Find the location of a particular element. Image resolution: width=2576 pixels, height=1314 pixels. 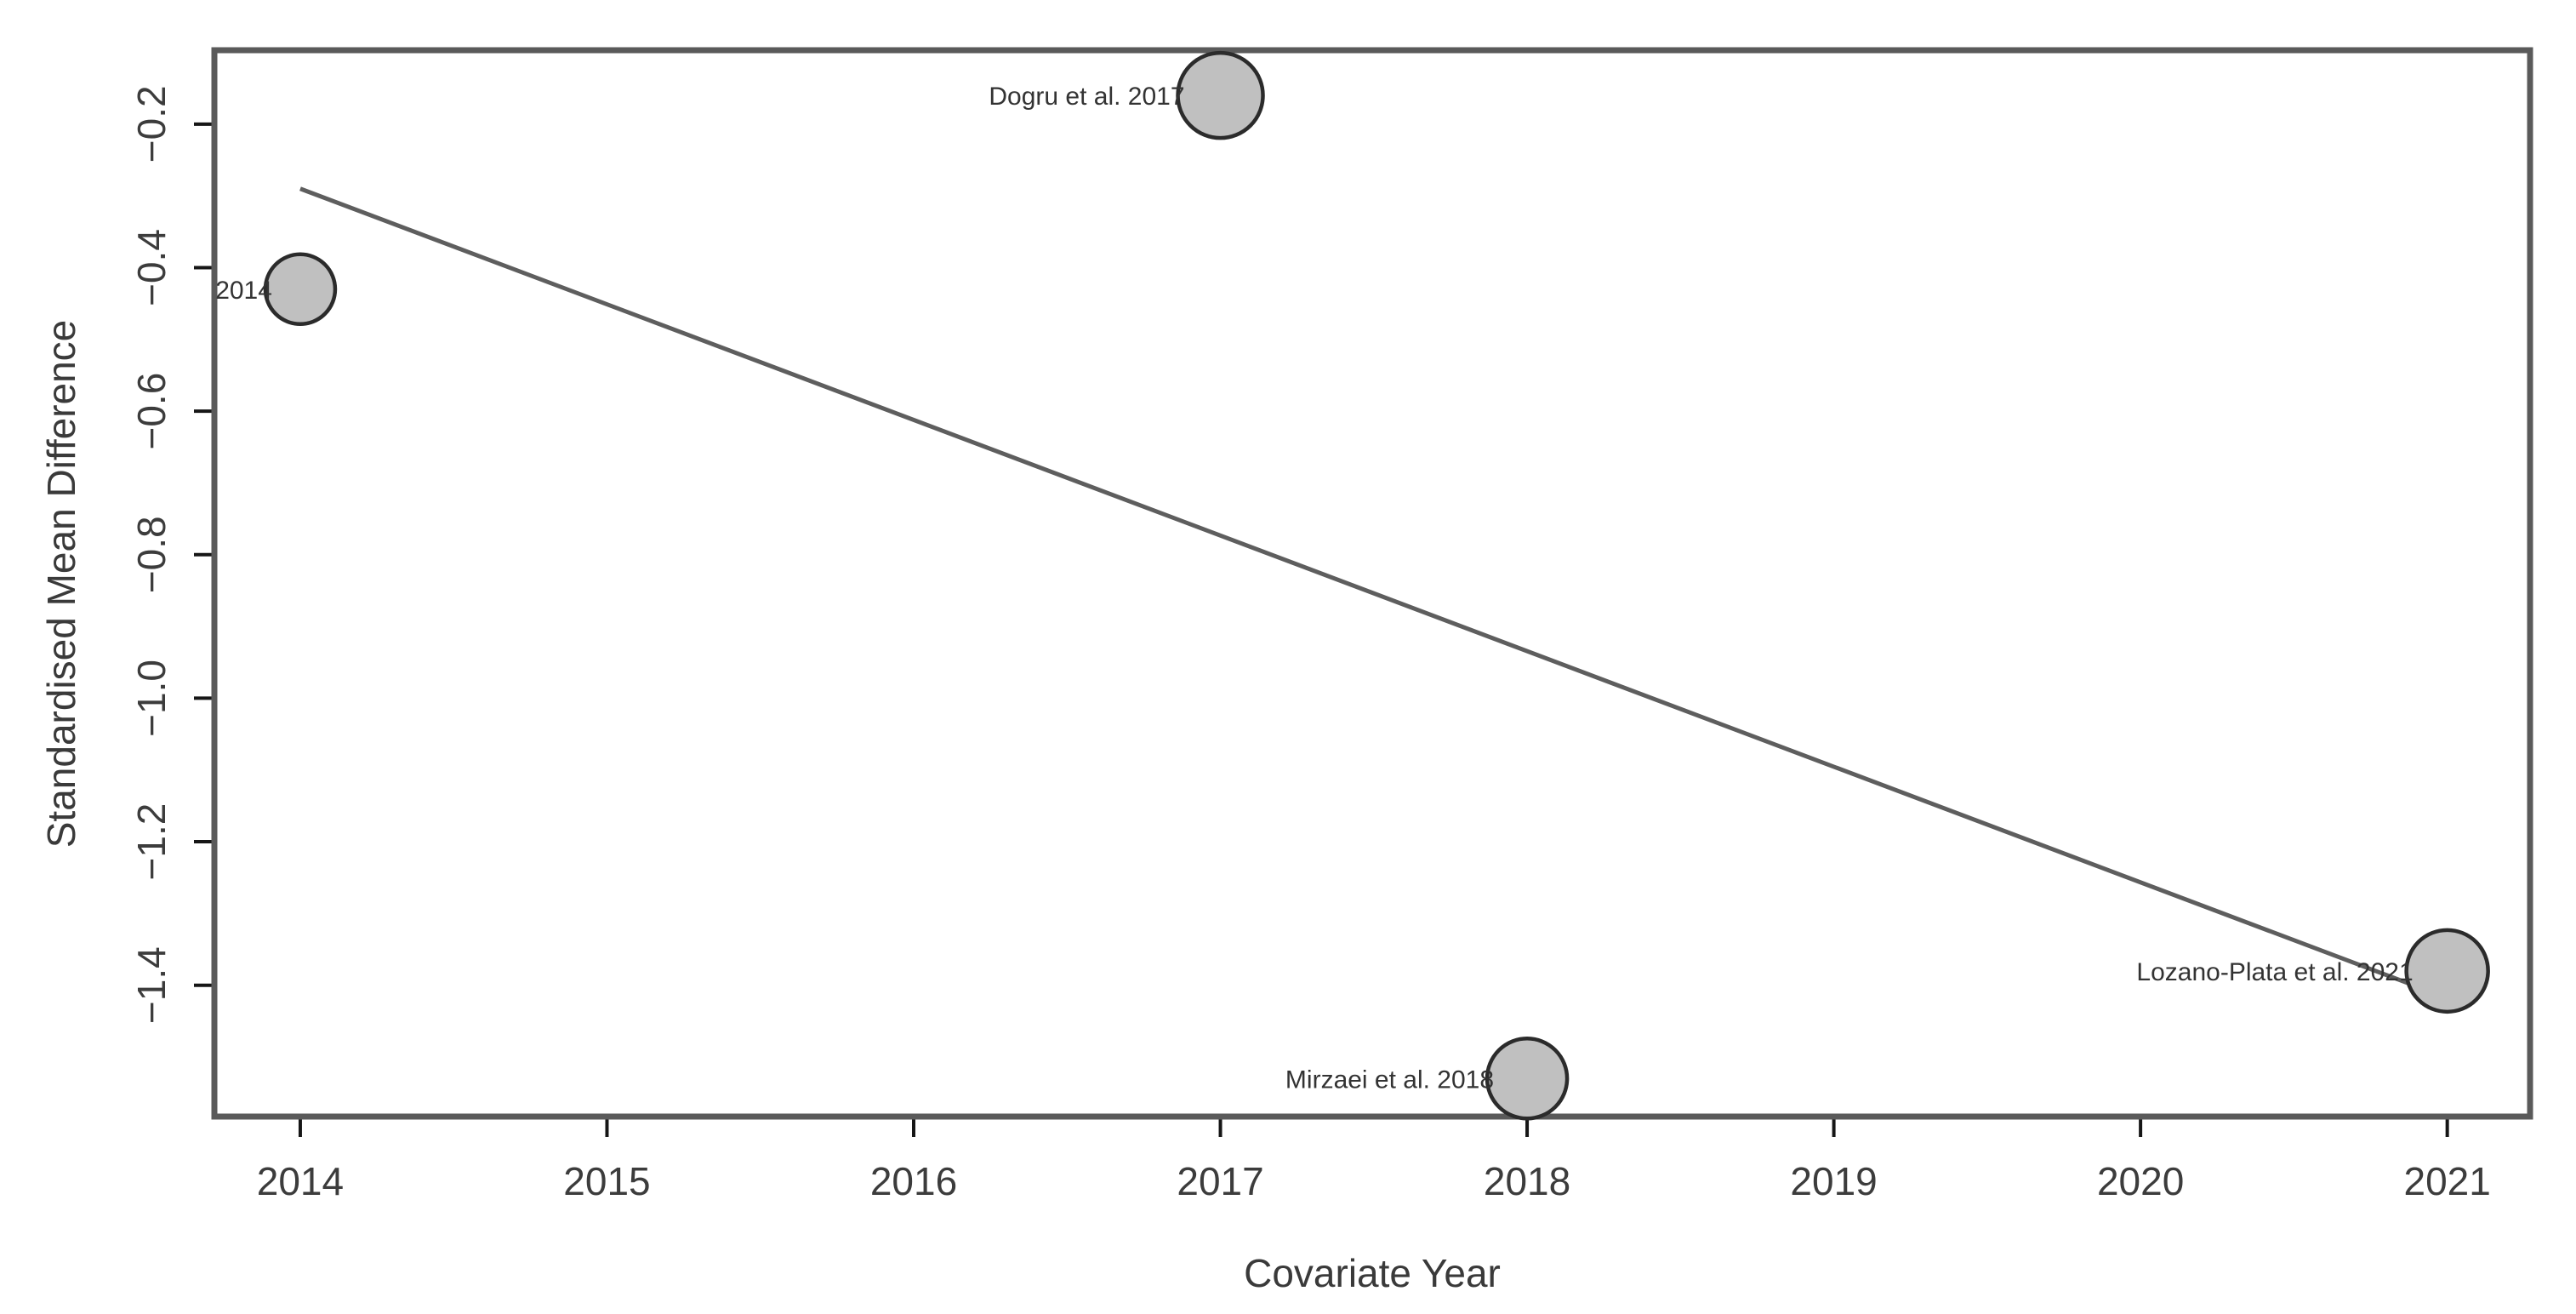

x-axis-tick-label: 2021 is located at coordinates (2446, 1181).